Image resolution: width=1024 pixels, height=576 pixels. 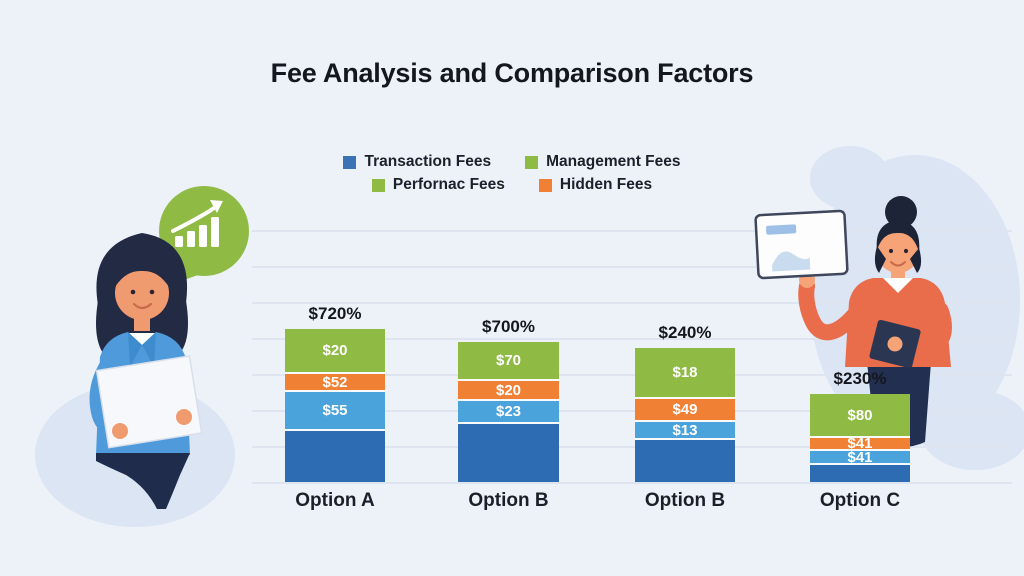 I want to click on bar-segment: $13, so click(x=685, y=429).